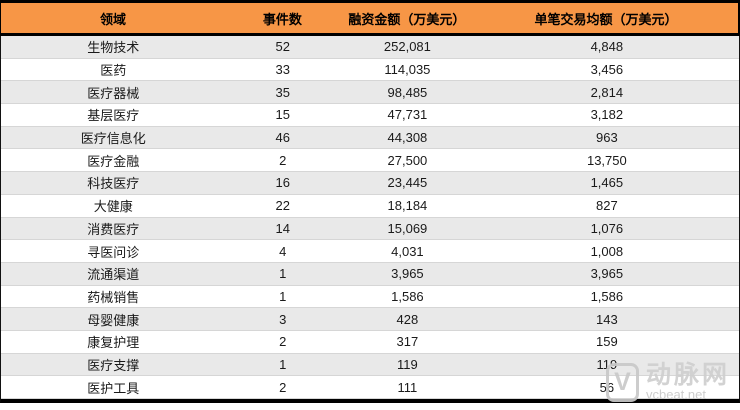 This screenshot has height=410, width=740. Describe the element at coordinates (113, 252) in the screenshot. I see `cell-field: 寻医问诊` at that location.